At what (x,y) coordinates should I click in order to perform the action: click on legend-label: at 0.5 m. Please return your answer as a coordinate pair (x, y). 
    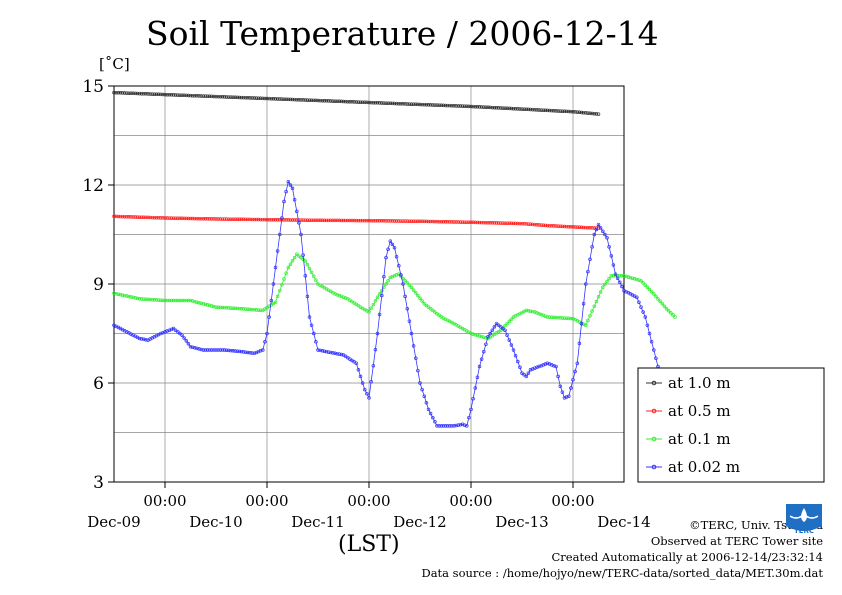
    Looking at the image, I should click on (699, 411).